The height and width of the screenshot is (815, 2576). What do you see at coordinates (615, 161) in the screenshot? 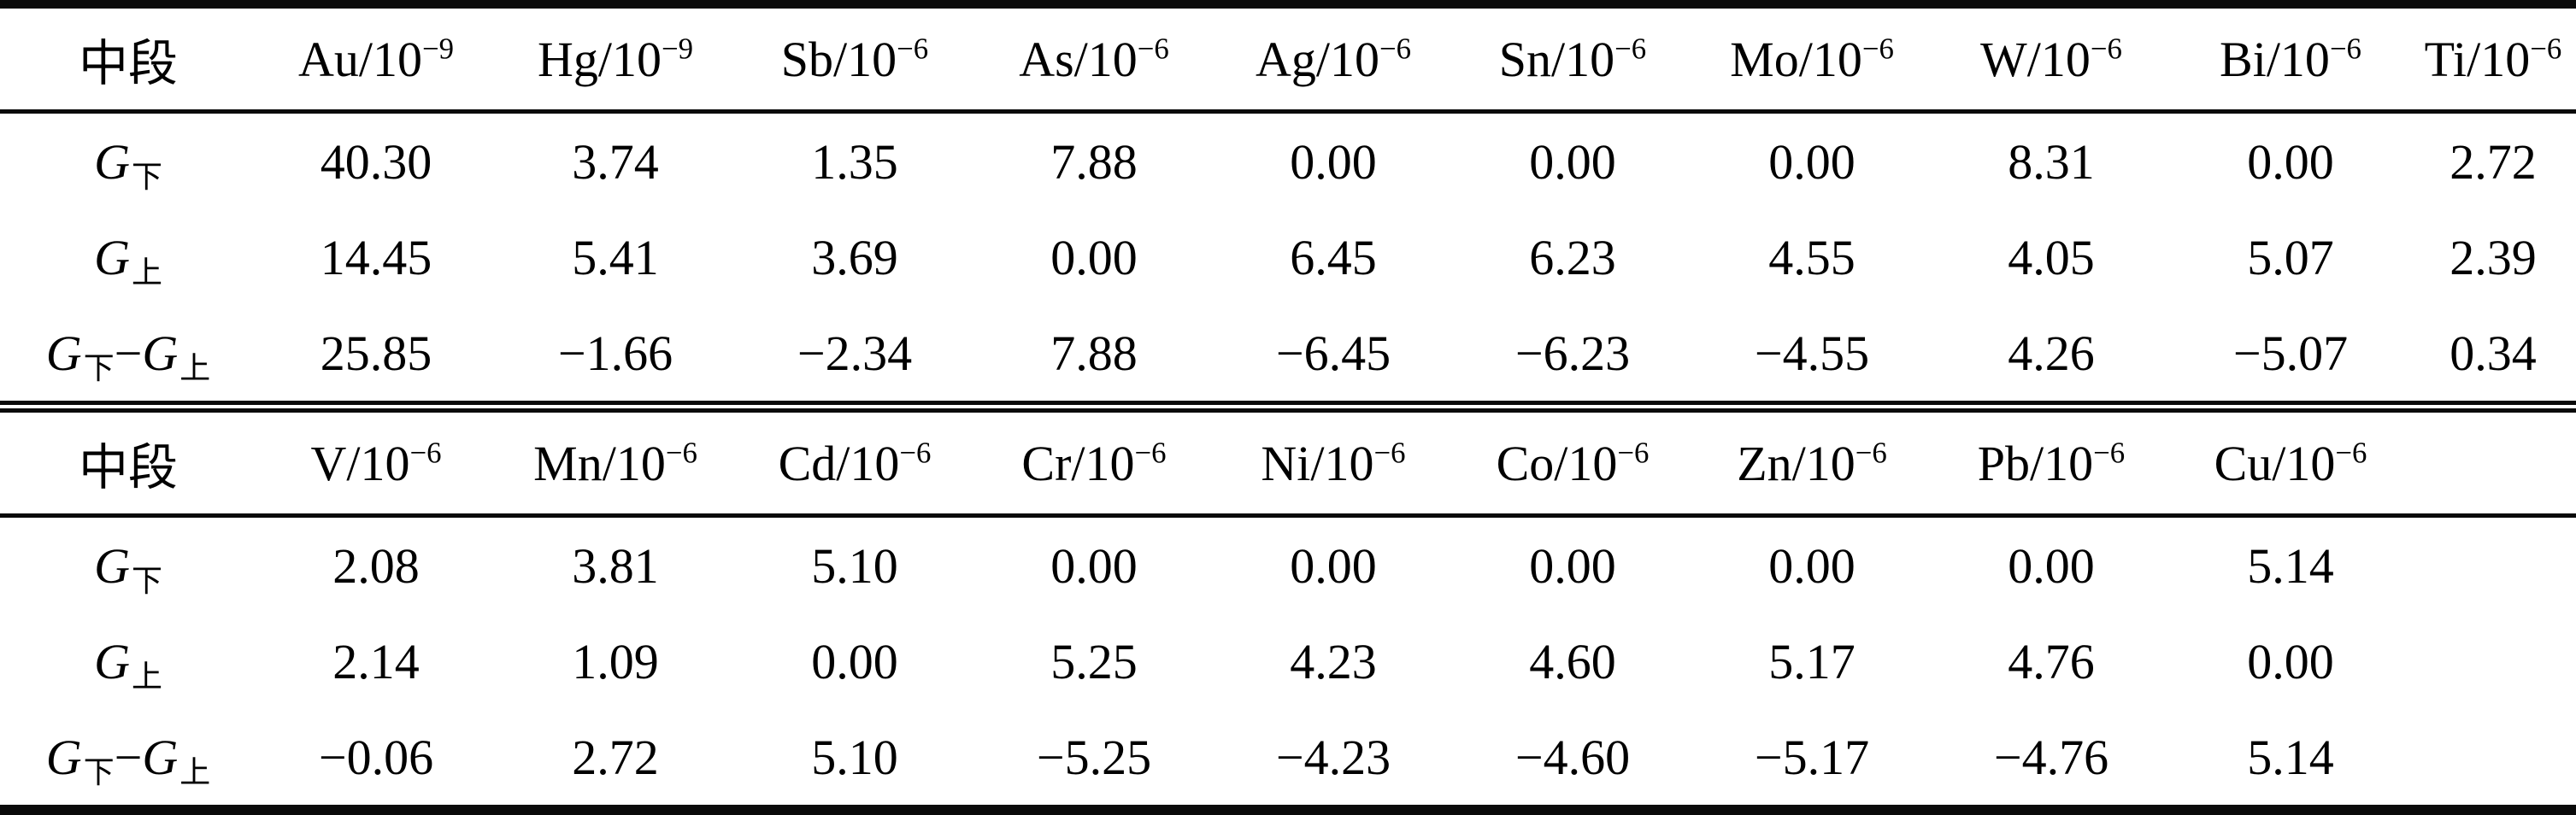
I see `value-cell: 3.74` at bounding box center [615, 161].